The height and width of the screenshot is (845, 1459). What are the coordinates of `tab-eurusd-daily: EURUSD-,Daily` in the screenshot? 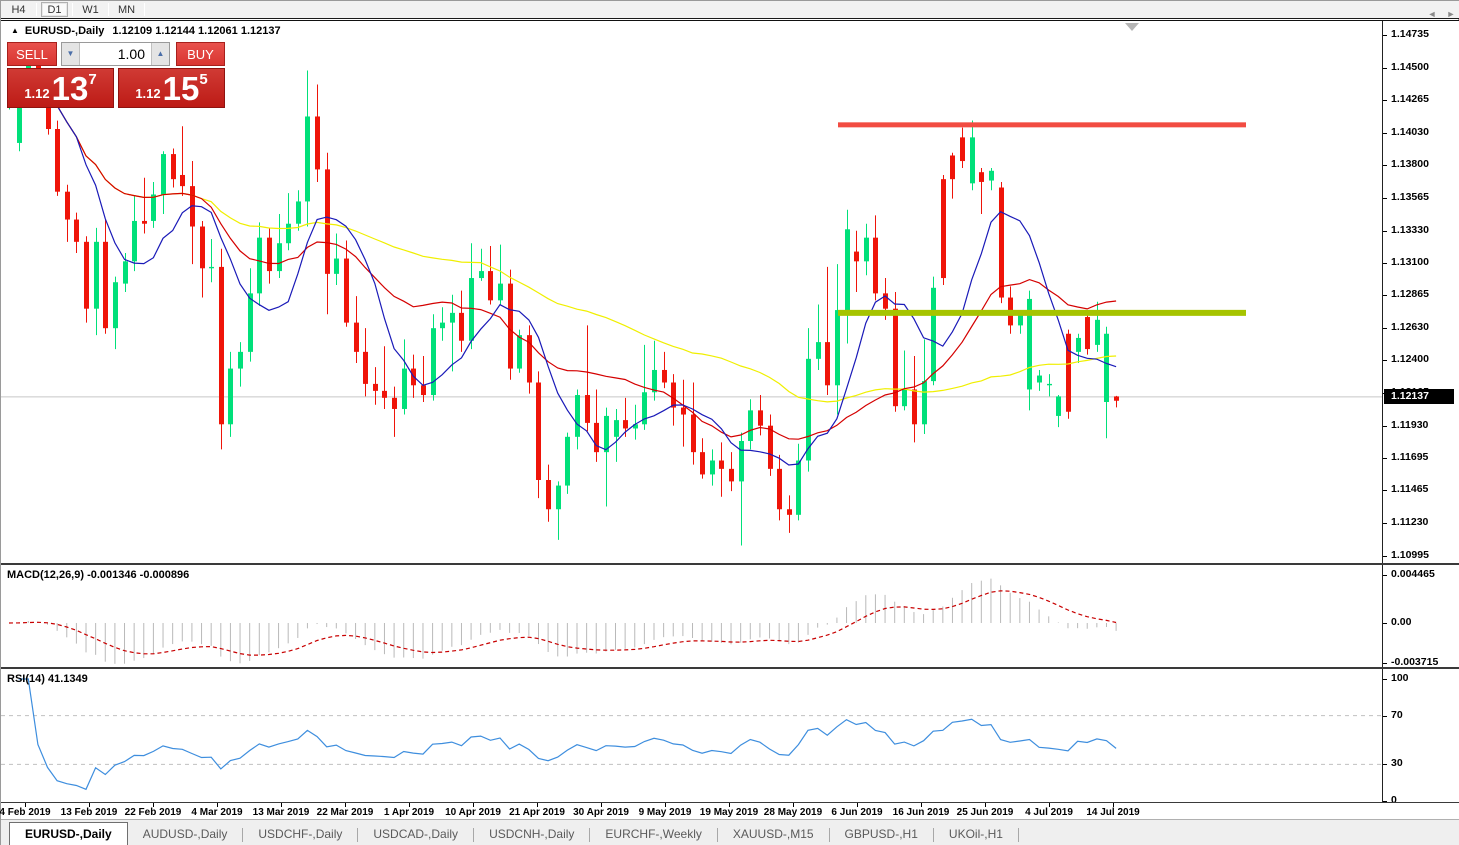 It's located at (68, 833).